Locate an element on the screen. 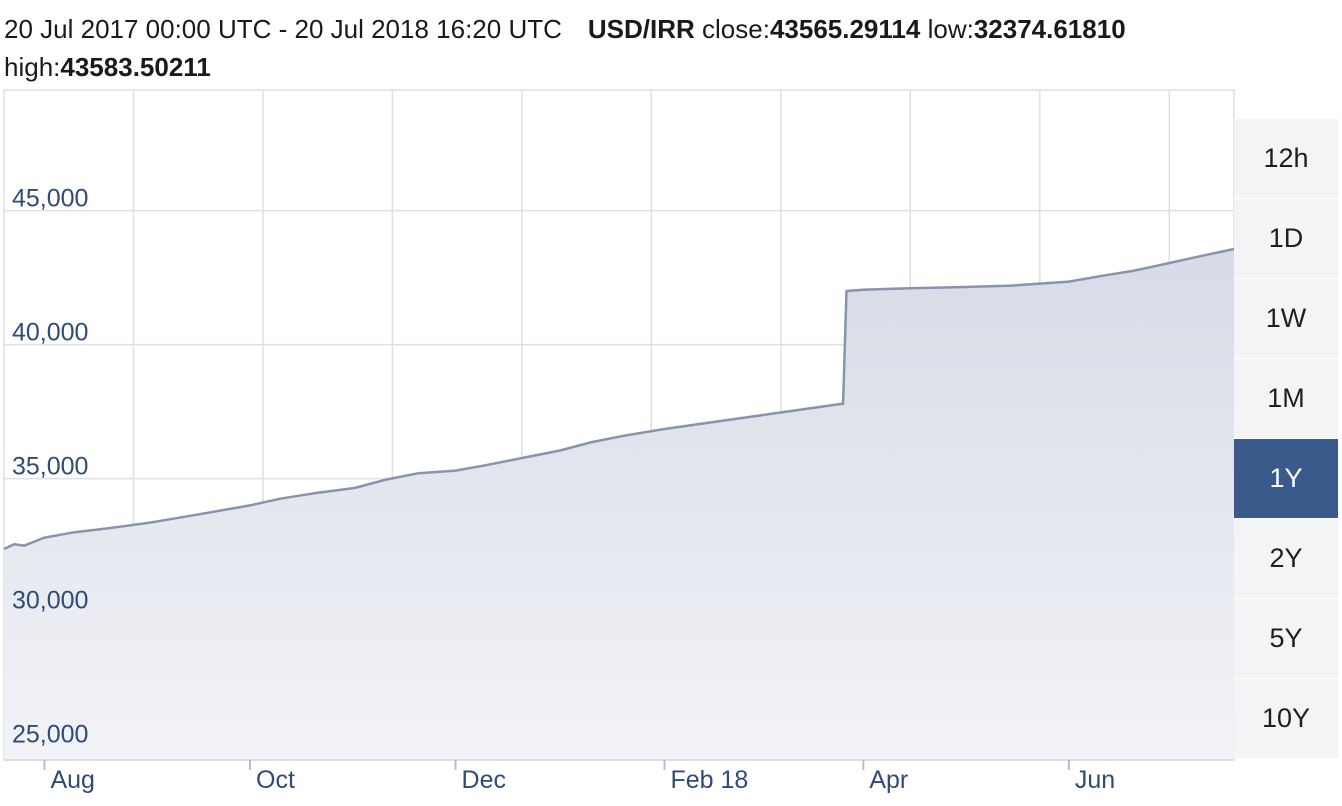  range-button-12h: 12h is located at coordinates (1286, 158).